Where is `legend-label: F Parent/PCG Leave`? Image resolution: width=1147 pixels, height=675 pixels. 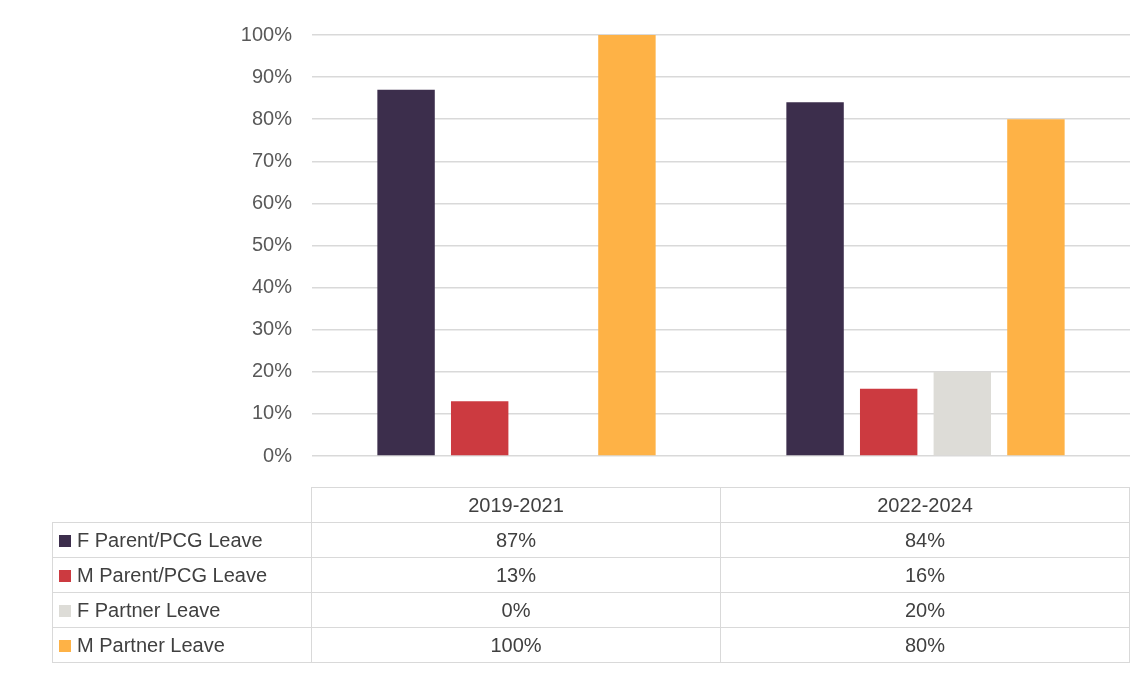 legend-label: F Parent/PCG Leave is located at coordinates (182, 540).